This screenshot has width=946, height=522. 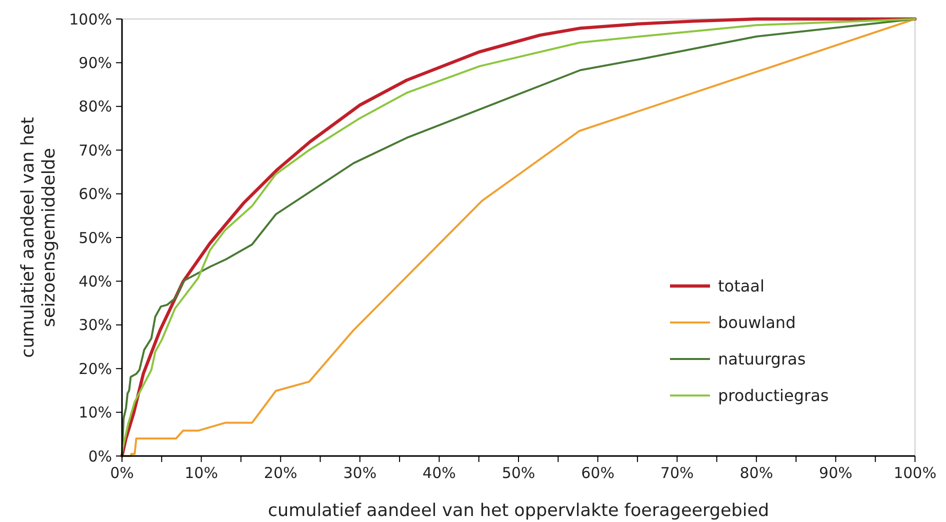 I want to click on x-tick-label: 10%, so click(x=201, y=473).